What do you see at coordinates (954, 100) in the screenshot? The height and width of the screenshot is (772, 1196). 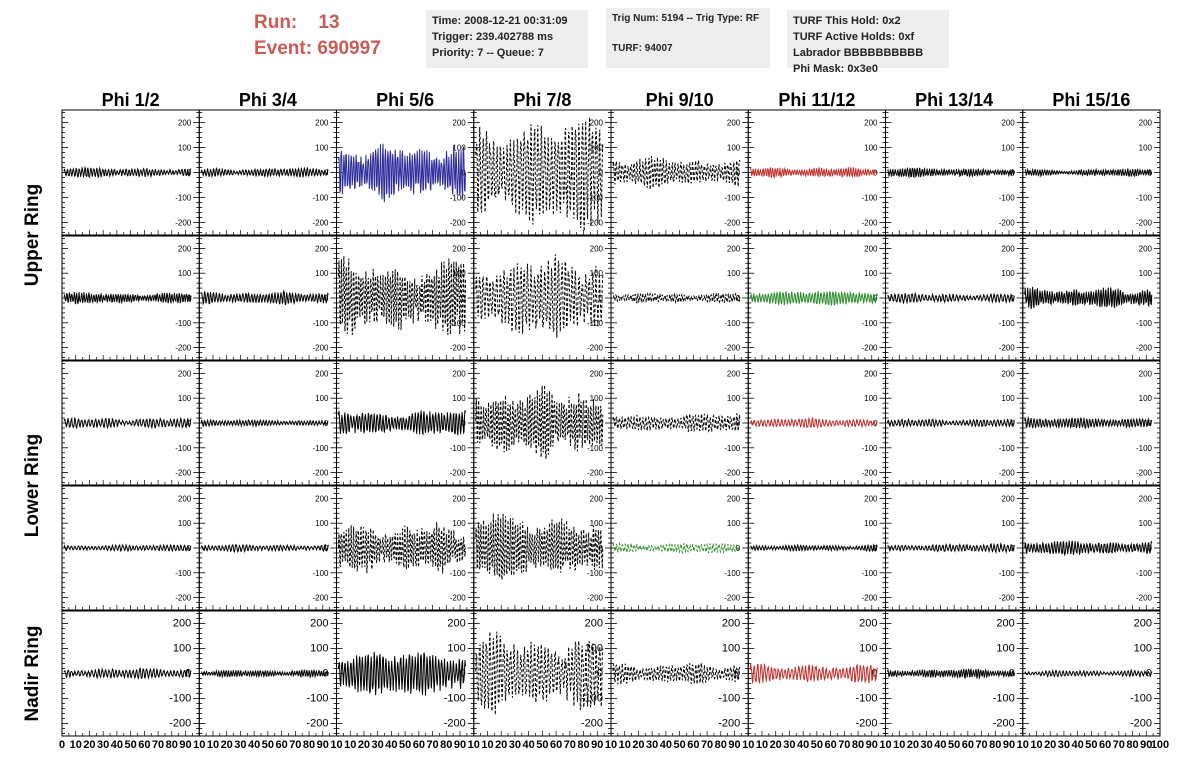 I see `column-title-7: Phi 13/14` at bounding box center [954, 100].